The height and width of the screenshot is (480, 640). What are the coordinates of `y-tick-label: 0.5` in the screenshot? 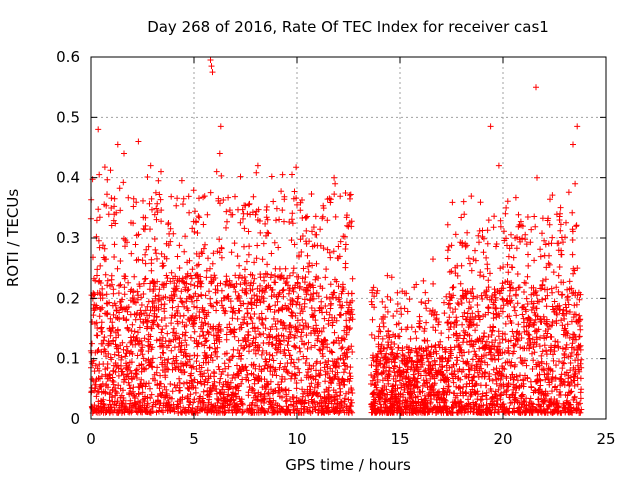 It's located at (68, 117).